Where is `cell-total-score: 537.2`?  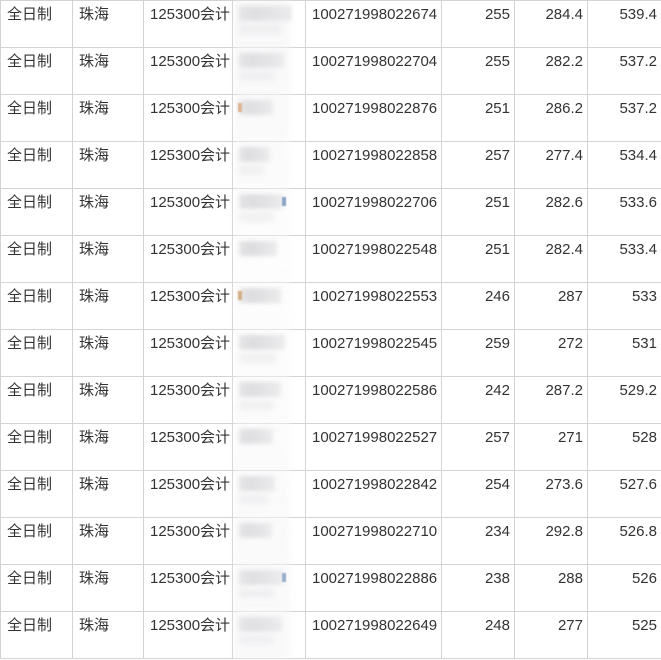
cell-total-score: 537.2 is located at coordinates (624, 118).